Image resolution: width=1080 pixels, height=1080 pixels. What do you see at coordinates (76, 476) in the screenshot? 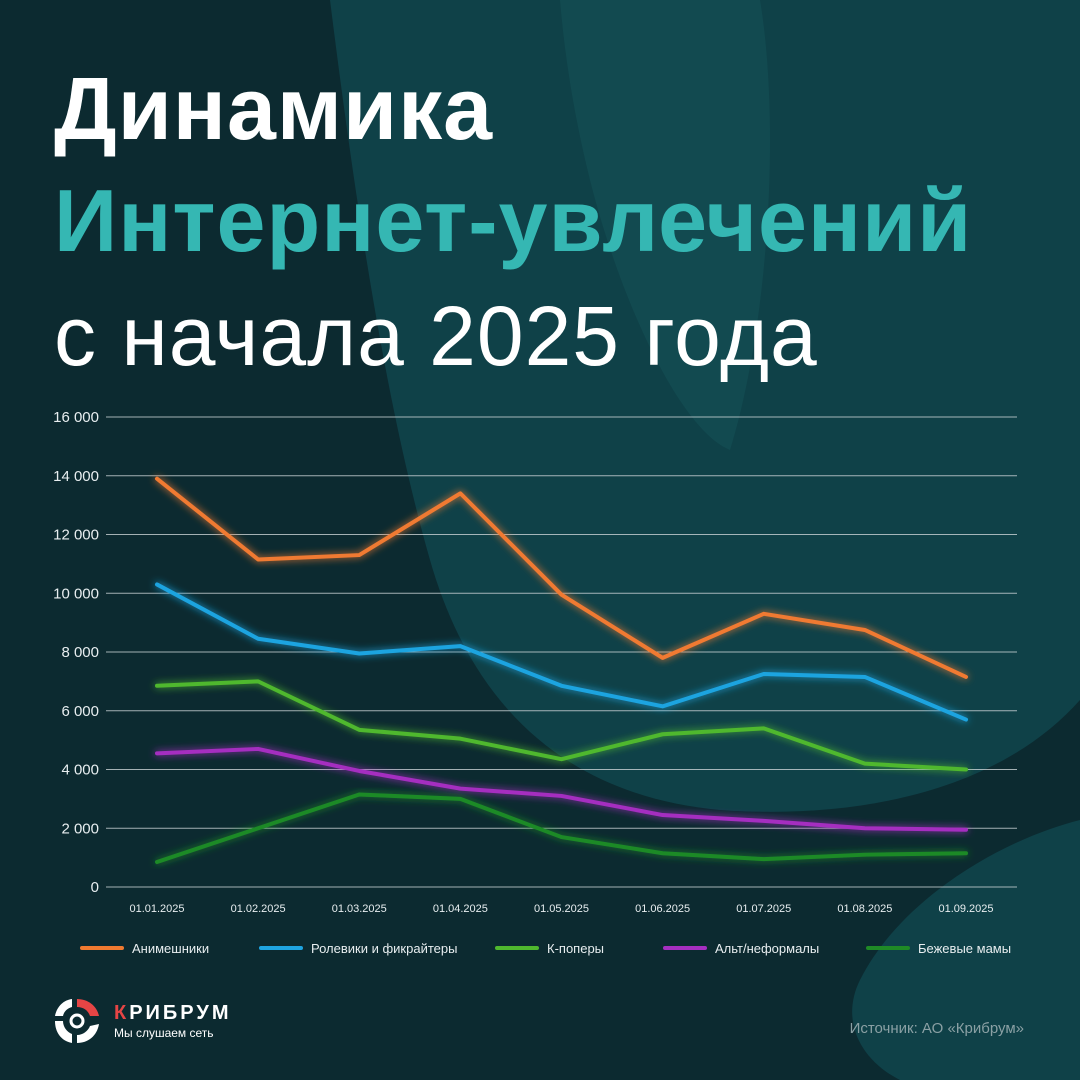
I see `y-tick-label: 14 000` at bounding box center [76, 476].